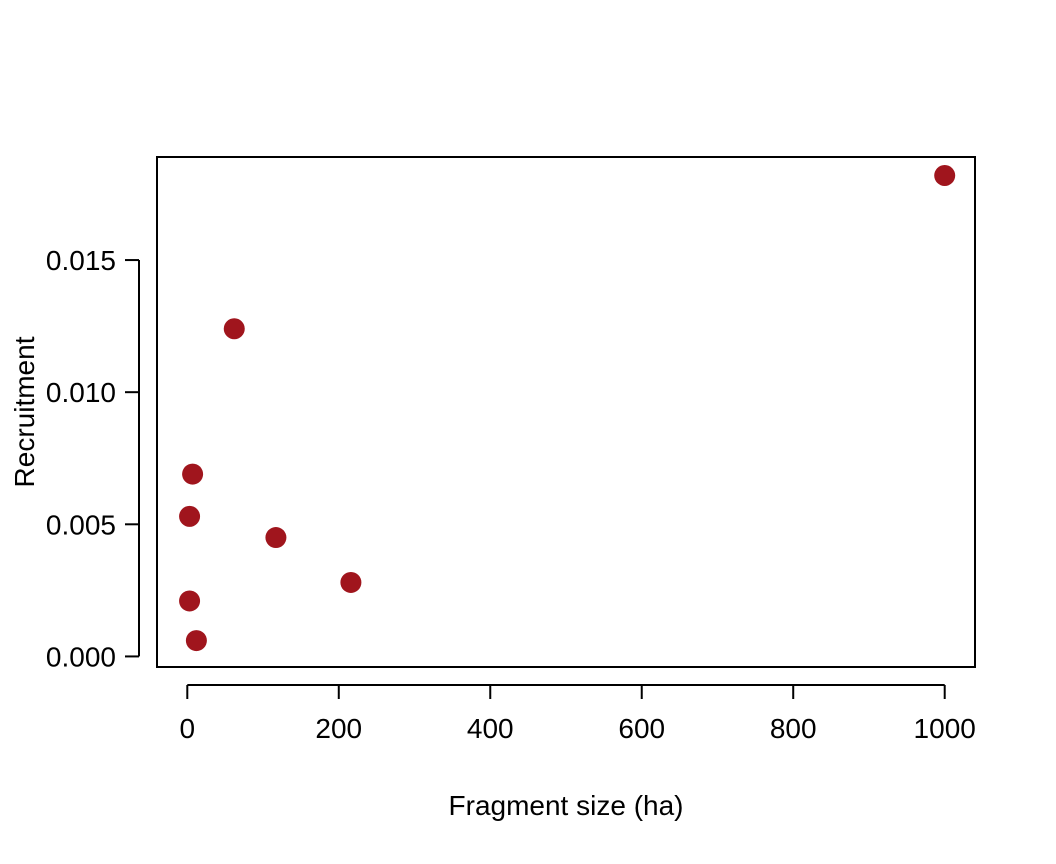 The image size is (1056, 864). Describe the element at coordinates (793, 728) in the screenshot. I see `x-tick-label: 800` at that location.